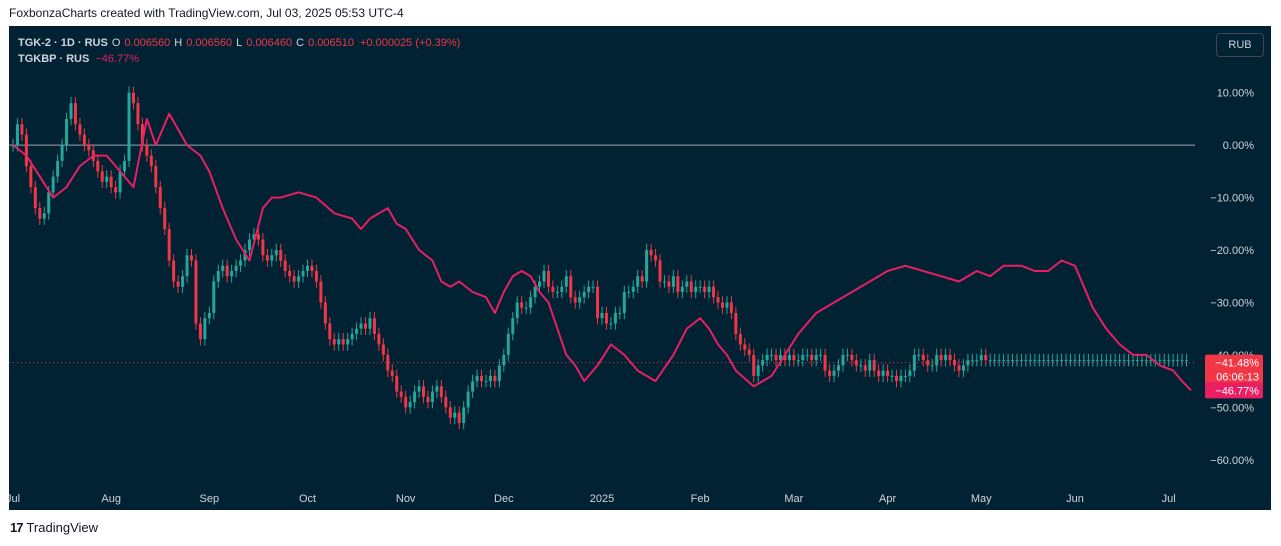  I want to click on tradingview-brand: TradingView, so click(62, 527).